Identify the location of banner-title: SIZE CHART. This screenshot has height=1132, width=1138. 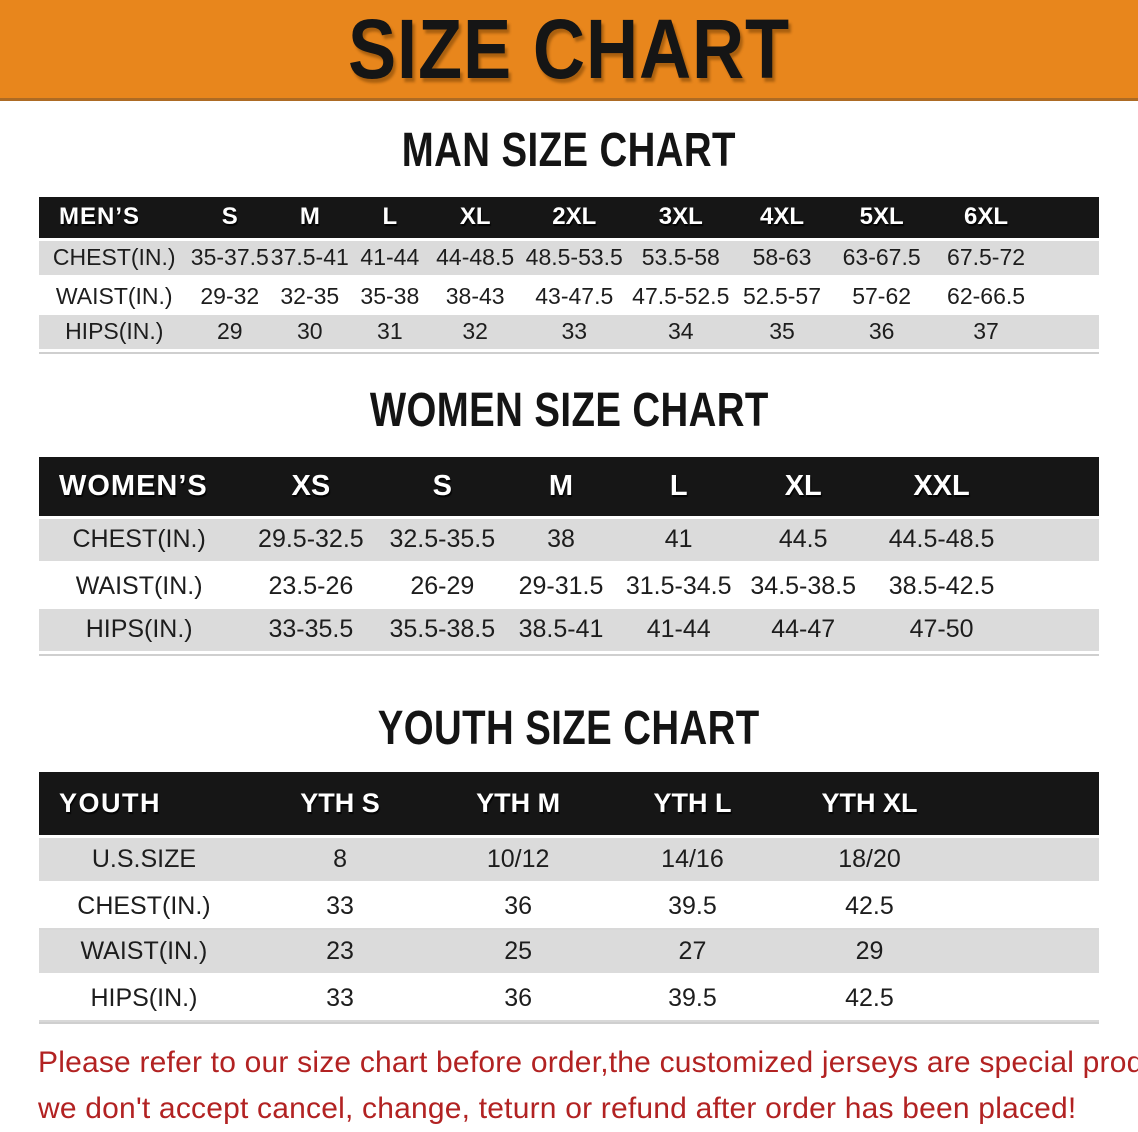
(569, 48).